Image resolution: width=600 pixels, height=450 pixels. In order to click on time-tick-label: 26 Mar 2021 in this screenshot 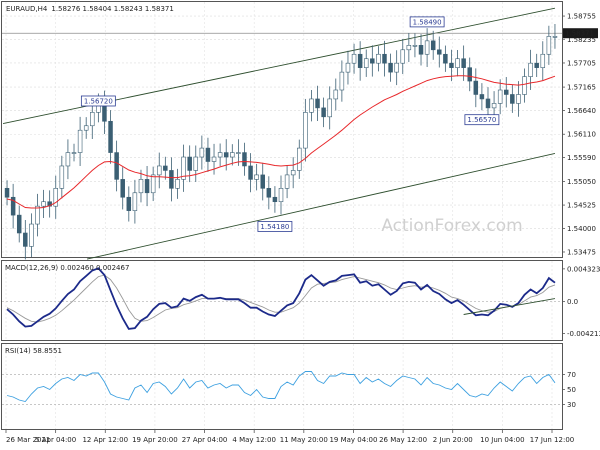, I will do `click(28, 440)`.